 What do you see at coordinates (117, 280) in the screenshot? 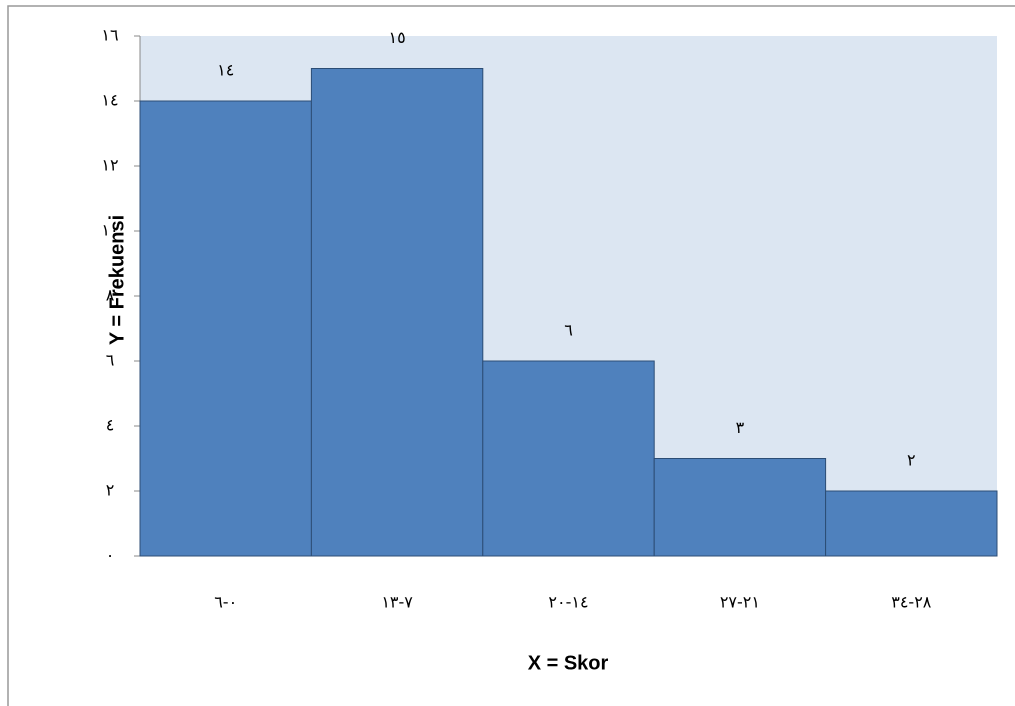
I see `y-axis-title: Y = Frekuensi` at bounding box center [117, 280].